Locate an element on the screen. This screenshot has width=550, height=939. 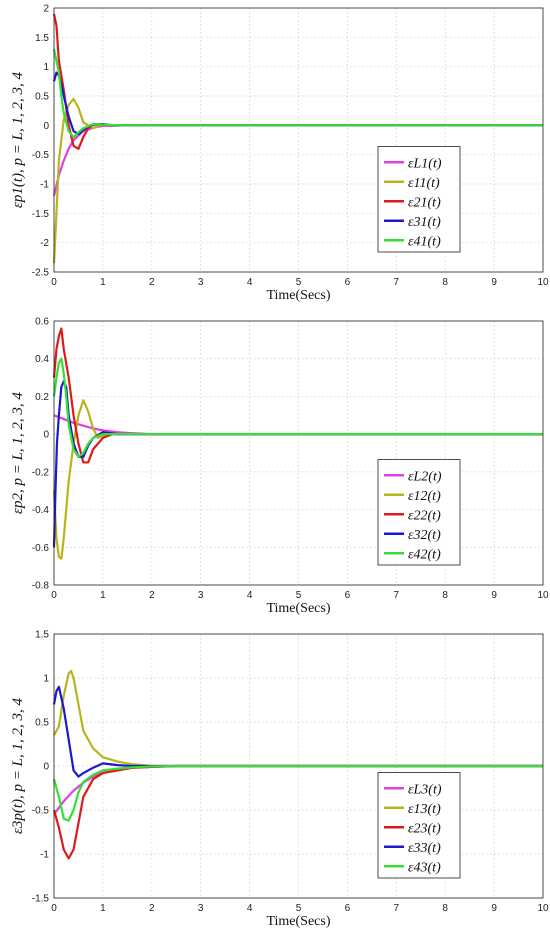
y-axis-label: εp1(t), p = L, 1, 2, 3, 4 is located at coordinates (18, 139).